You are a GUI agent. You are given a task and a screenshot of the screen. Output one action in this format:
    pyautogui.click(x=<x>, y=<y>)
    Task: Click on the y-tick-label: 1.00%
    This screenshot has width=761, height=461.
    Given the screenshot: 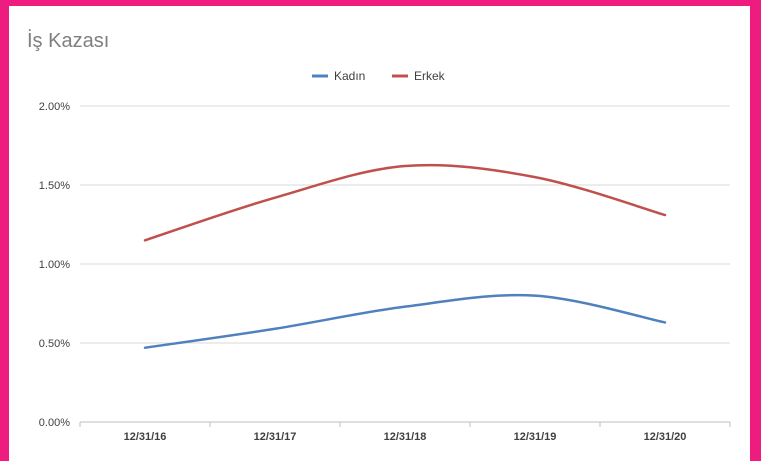 What is the action you would take?
    pyautogui.click(x=54, y=265)
    